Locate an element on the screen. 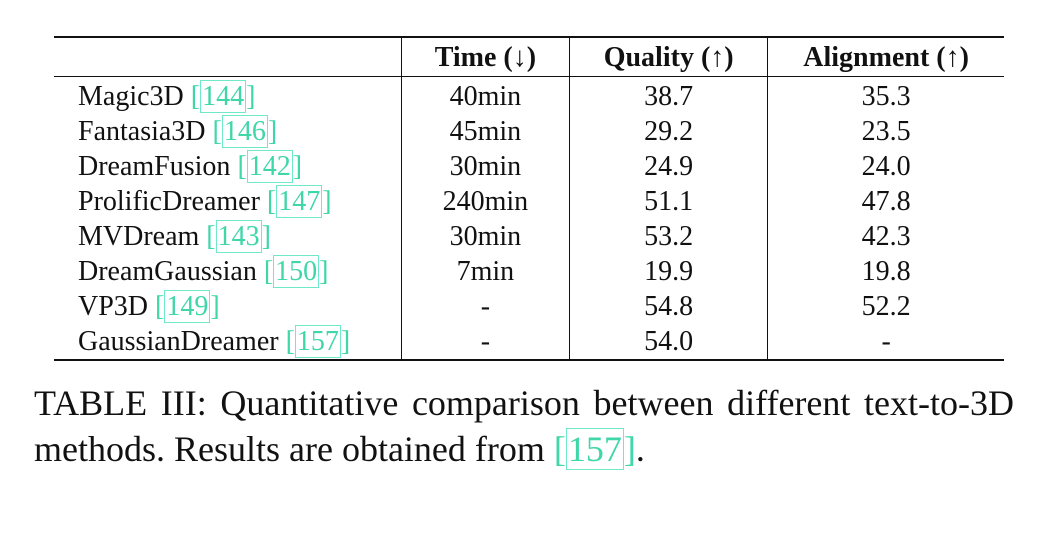 The image size is (1046, 546). cell-method: Magic3D [144] is located at coordinates (227, 96).